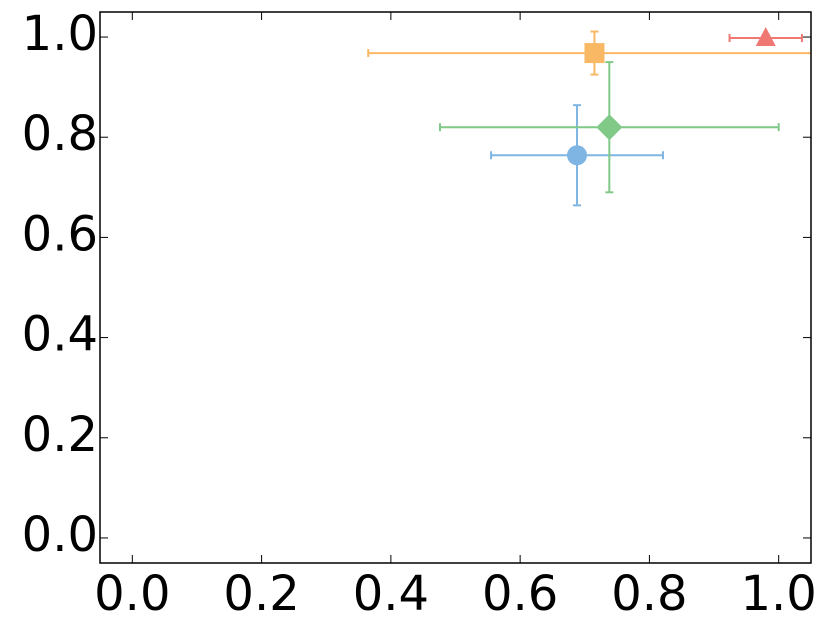 The height and width of the screenshot is (635, 830). Describe the element at coordinates (60, 234) in the screenshot. I see `y-tick-label: 0.6` at that location.